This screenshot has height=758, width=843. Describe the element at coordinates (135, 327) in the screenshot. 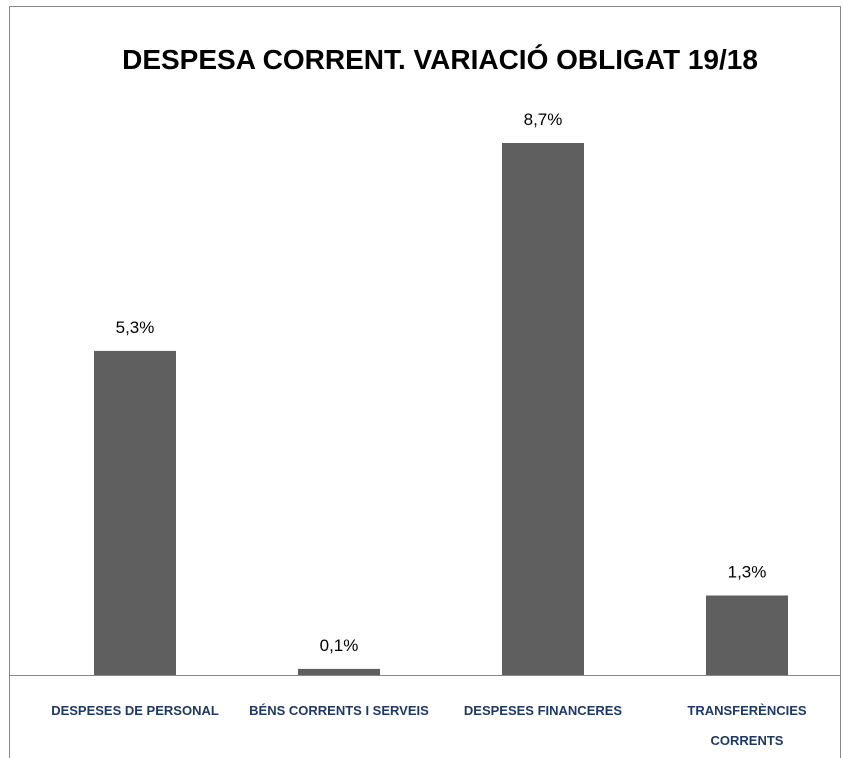

I see `data-label: 5,3%` at that location.